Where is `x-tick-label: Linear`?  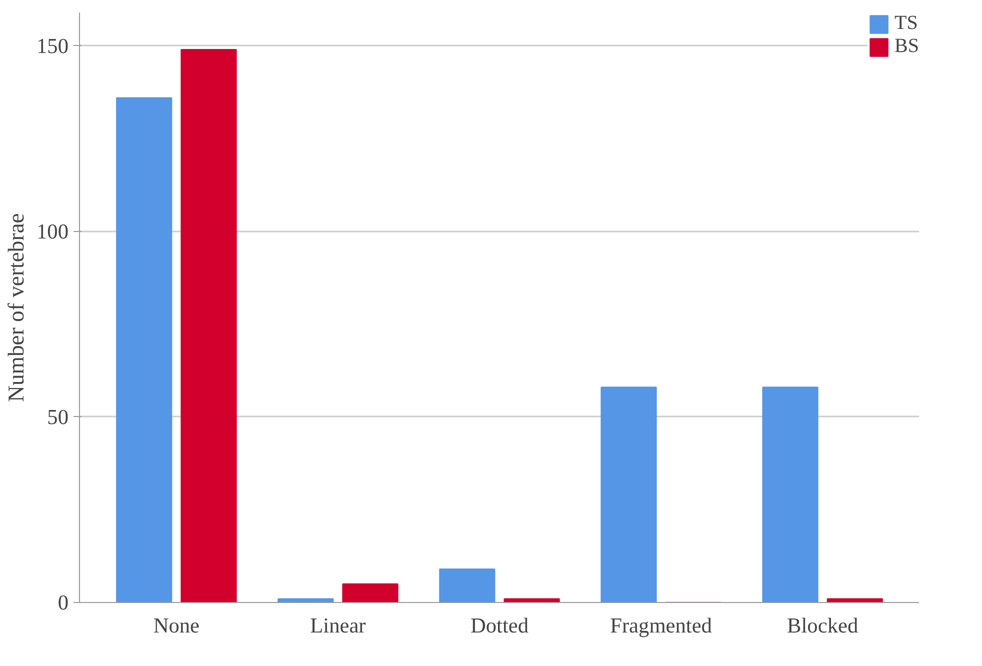
x-tick-label: Linear is located at coordinates (338, 626).